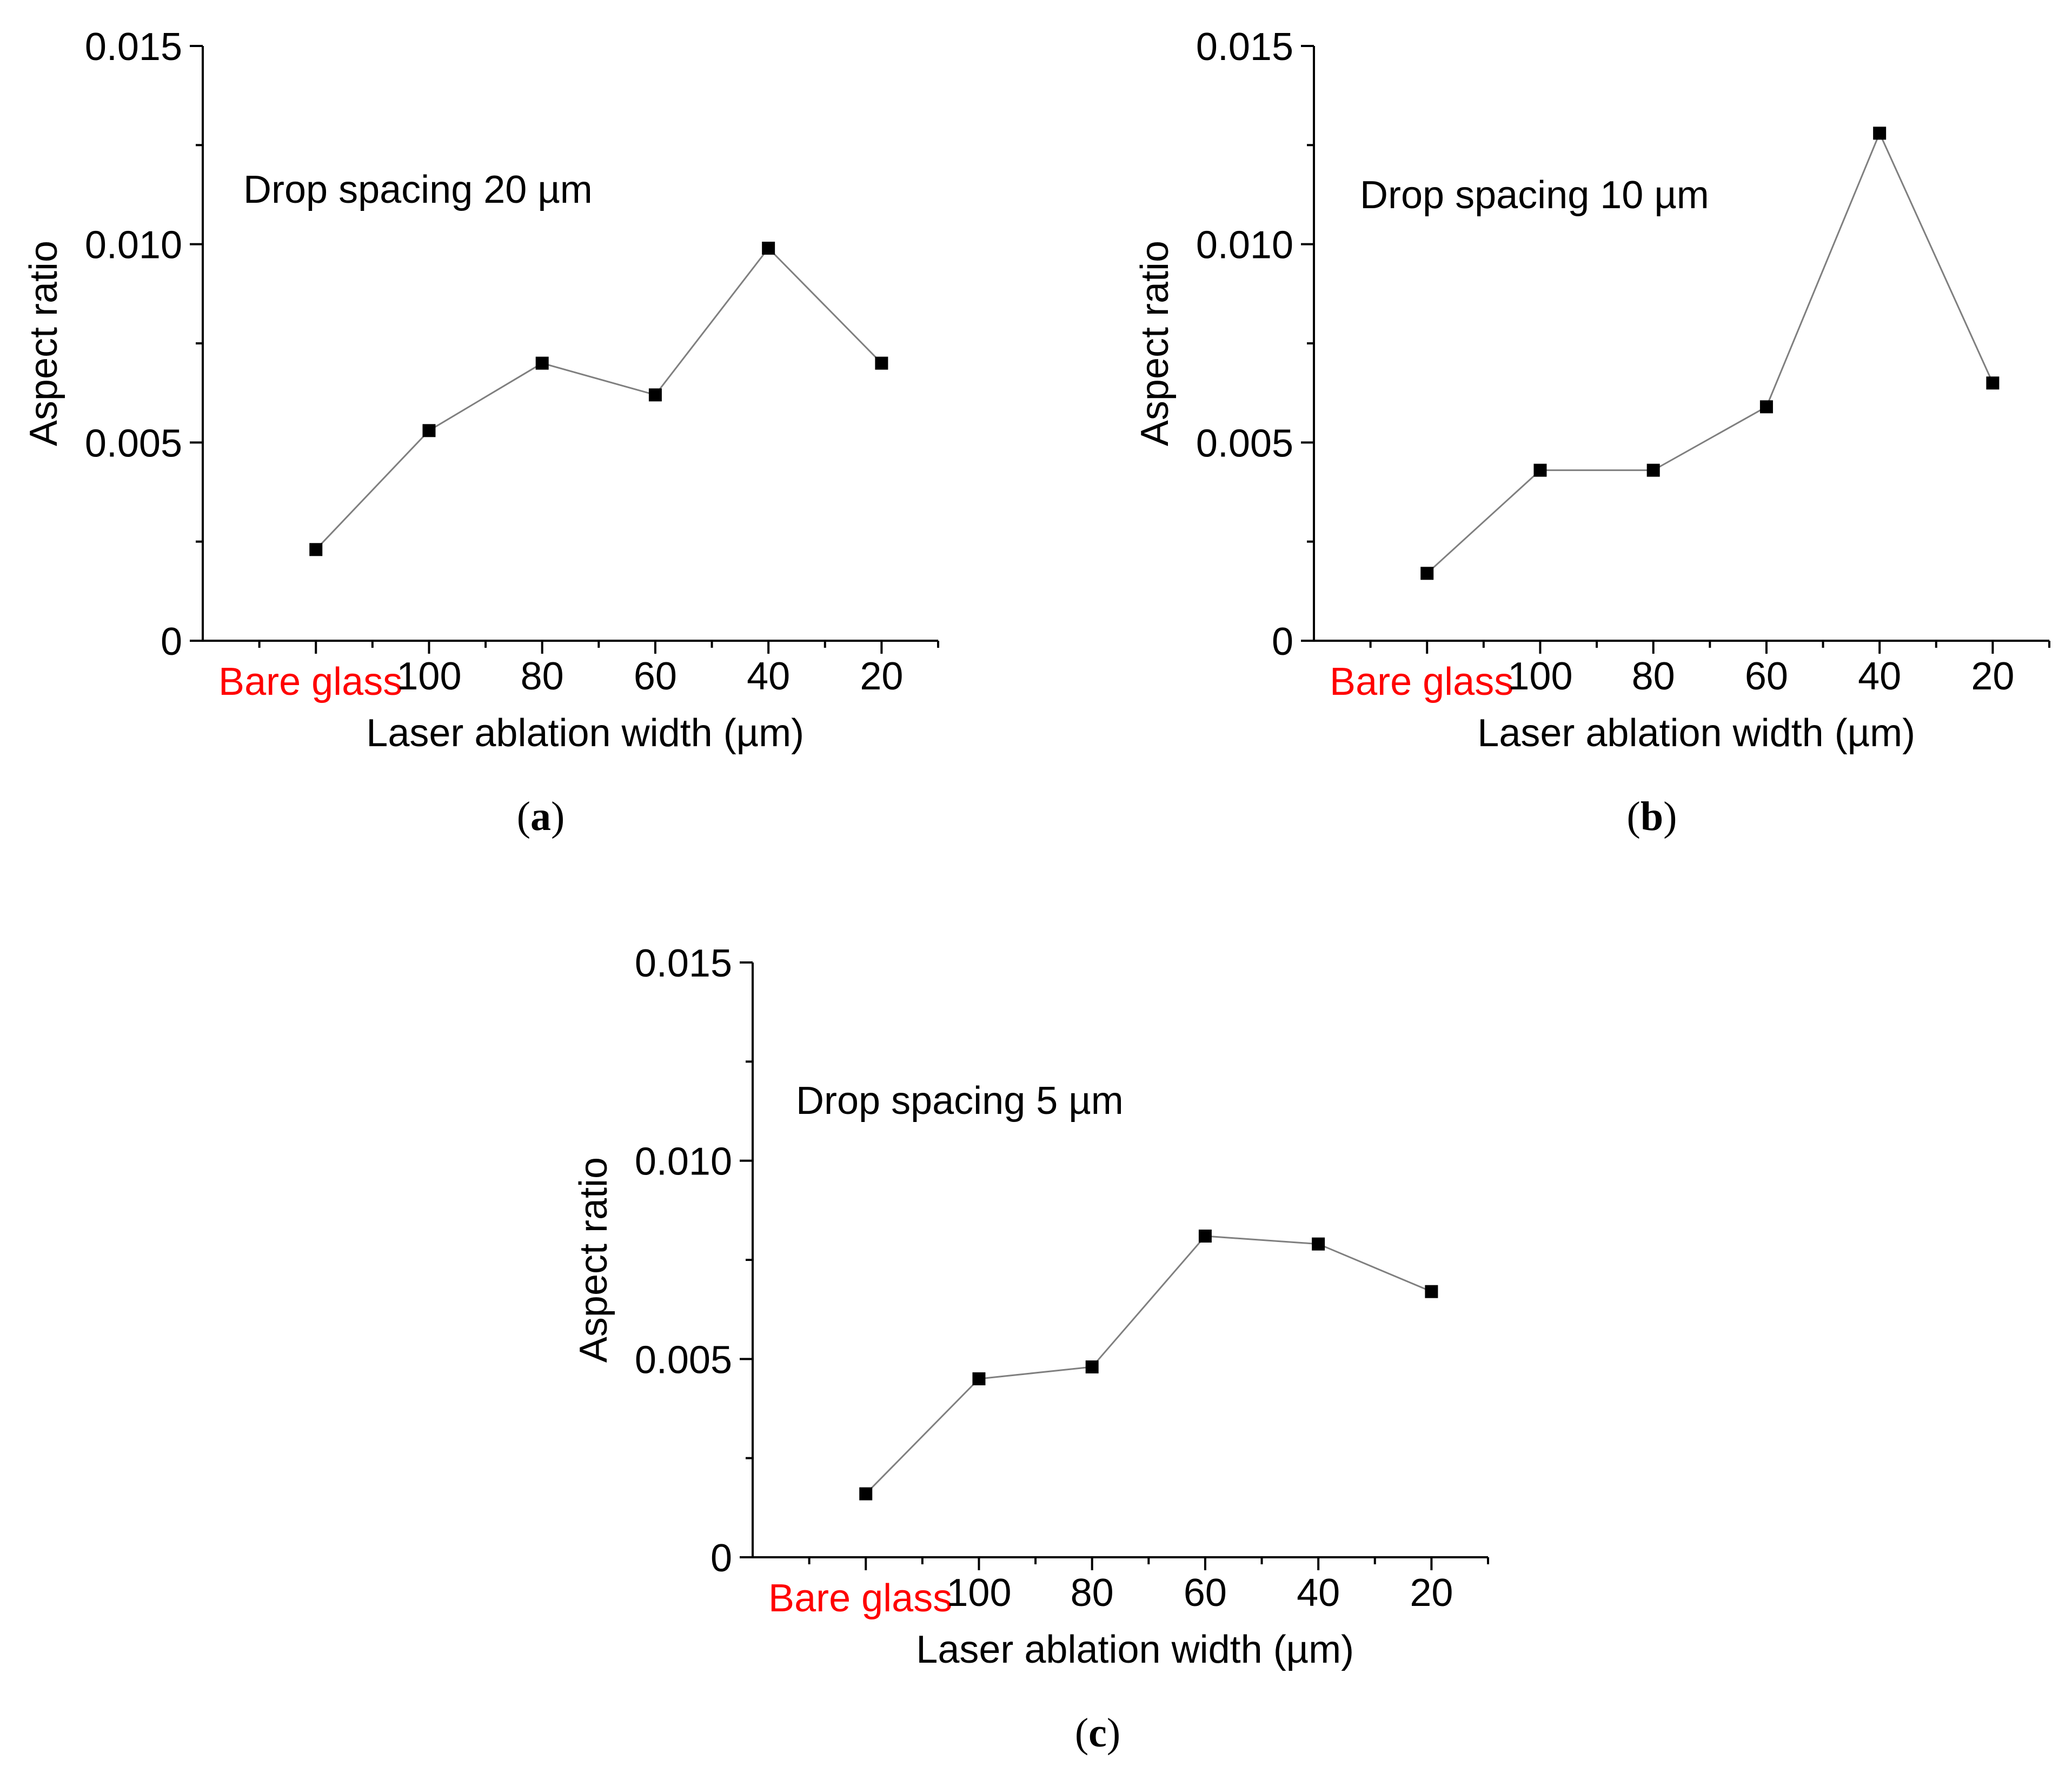  I want to click on panel-caption: (b), so click(1652, 816).